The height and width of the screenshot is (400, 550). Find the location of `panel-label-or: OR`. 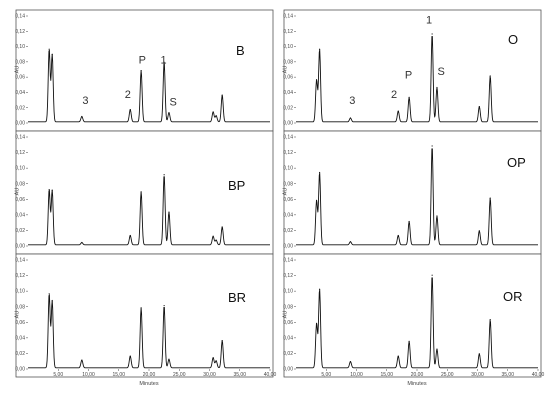

panel-label-or: OR is located at coordinates (513, 296).